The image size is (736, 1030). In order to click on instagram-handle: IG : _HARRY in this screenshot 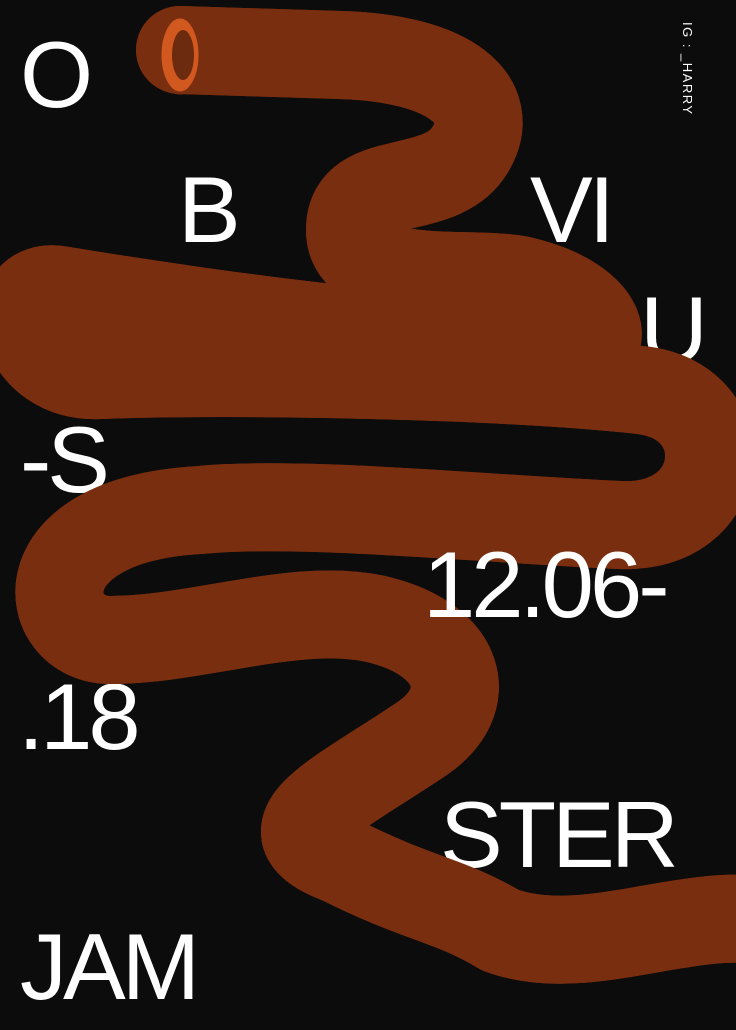, I will do `click(687, 69)`.